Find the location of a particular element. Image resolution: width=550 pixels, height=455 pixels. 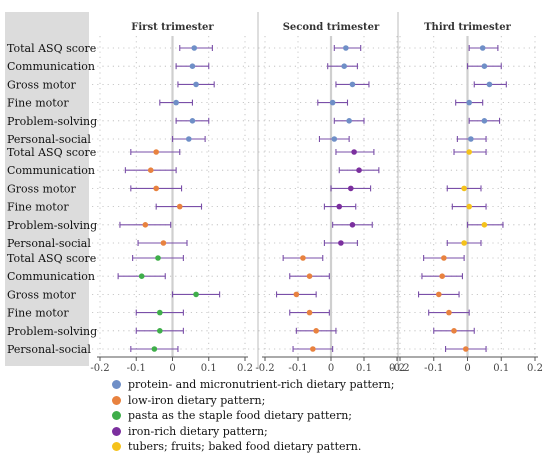

legend-item: low-iron dietary pattern; is located at coordinates (327, 401).